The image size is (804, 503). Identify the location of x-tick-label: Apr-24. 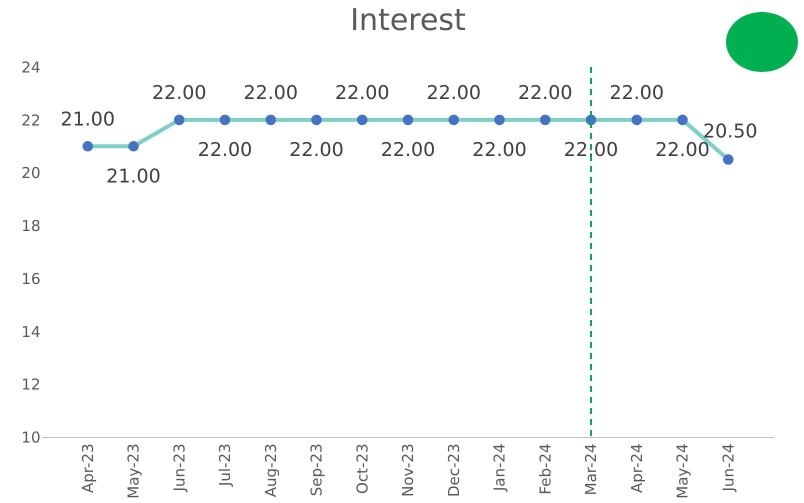
(637, 468).